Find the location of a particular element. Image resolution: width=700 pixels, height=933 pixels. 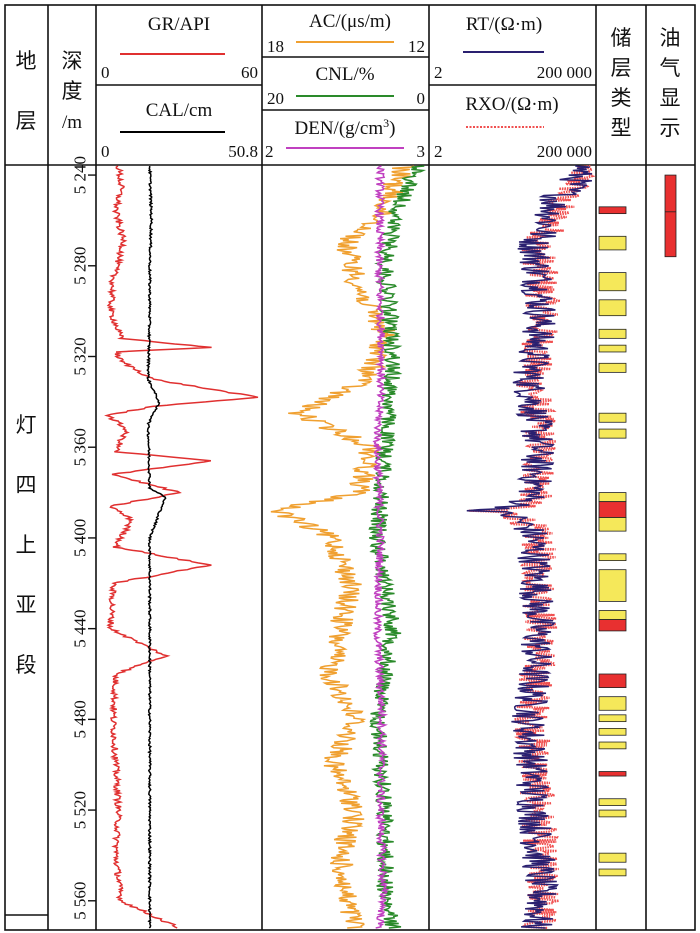

oil-title-2: 气 is located at coordinates (670, 68).